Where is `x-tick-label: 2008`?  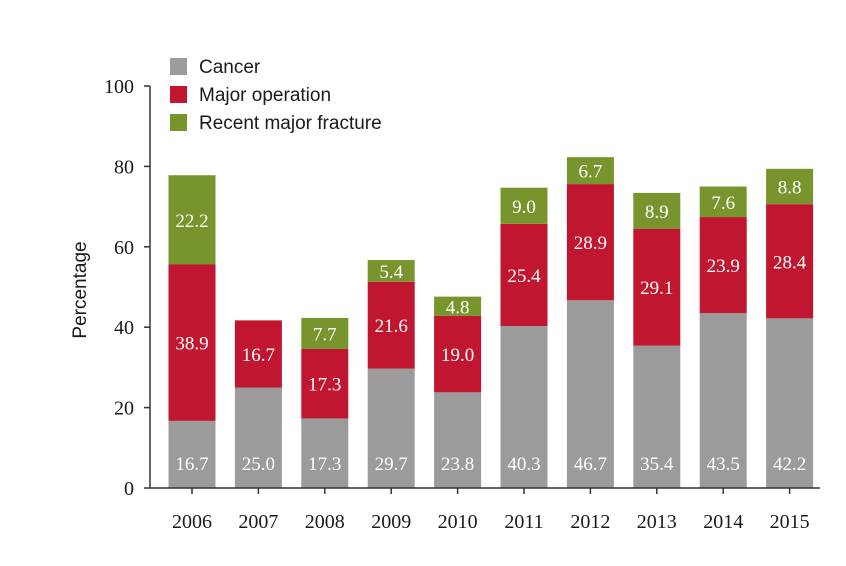 x-tick-label: 2008 is located at coordinates (325, 522).